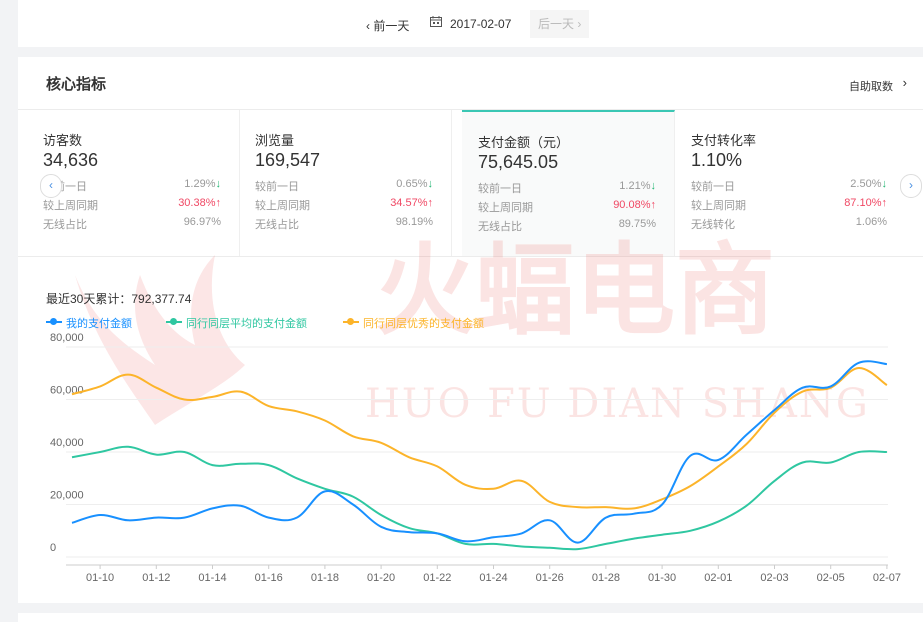  Describe the element at coordinates (288, 160) in the screenshot. I see `metric-value: 169,547` at that location.